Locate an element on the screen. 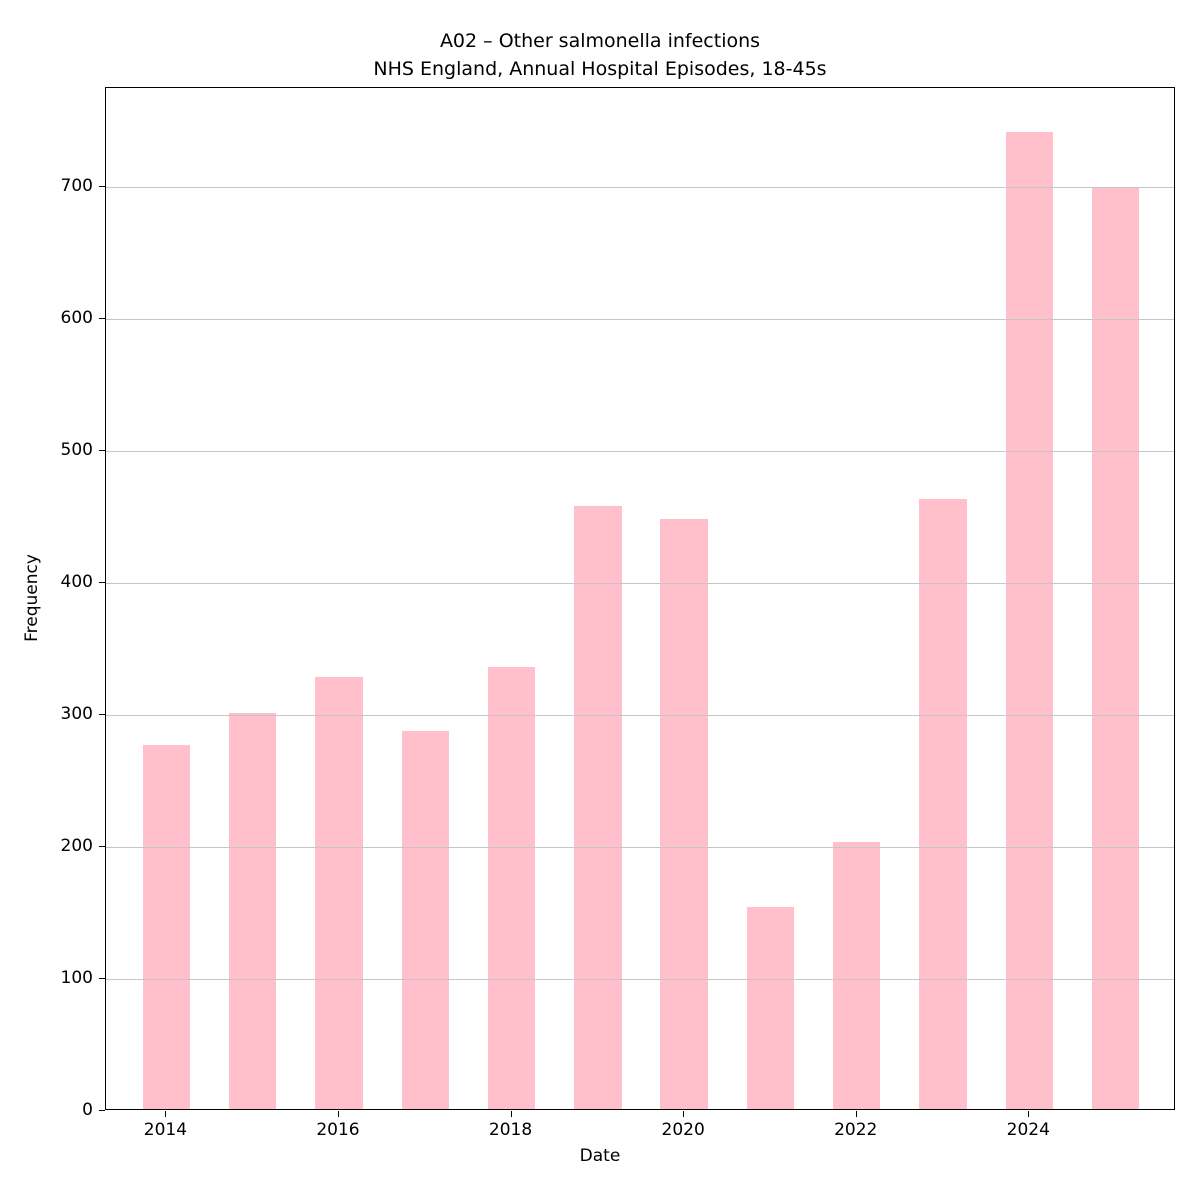  x-tick-mark-2022 is located at coordinates (856, 1114).